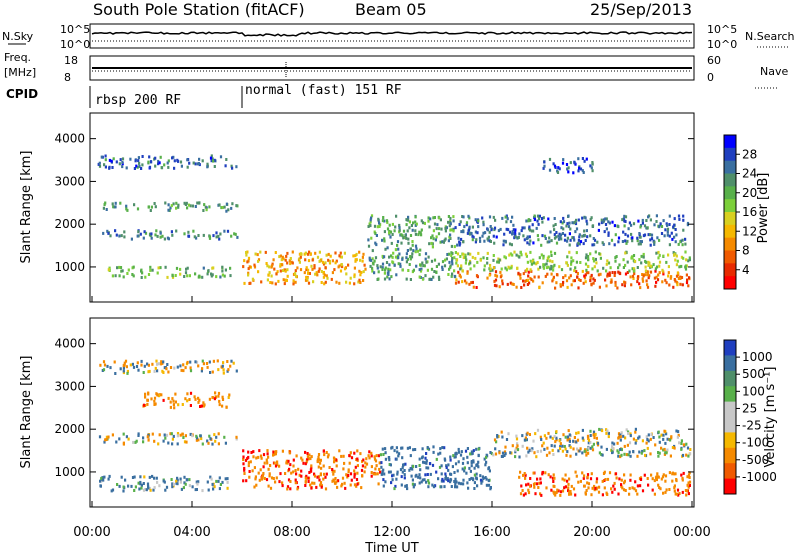 The image size is (800, 554). I want to click on ytick-label: 2000, so click(69, 224).